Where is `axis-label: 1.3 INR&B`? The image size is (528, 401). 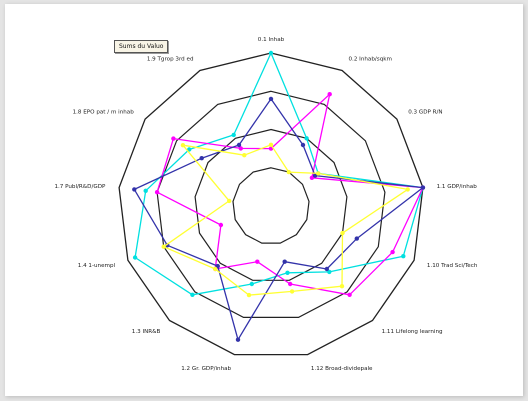
axis-label: 1.3 INR&B is located at coordinates (146, 332).